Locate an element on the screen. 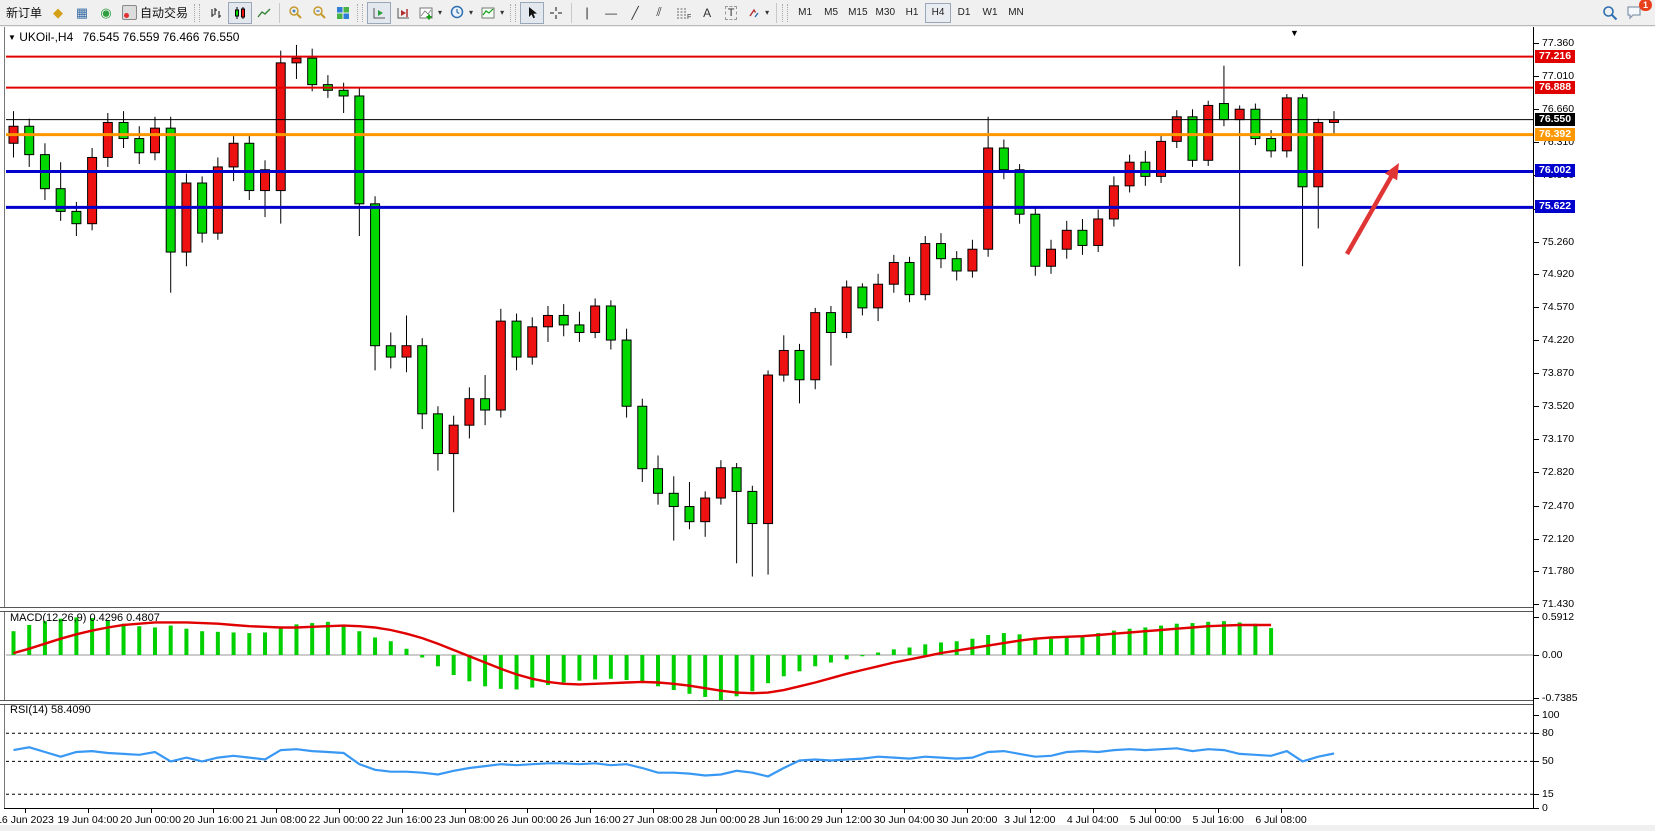 The image size is (1655, 831). chart-shift-button is located at coordinates (403, 13).